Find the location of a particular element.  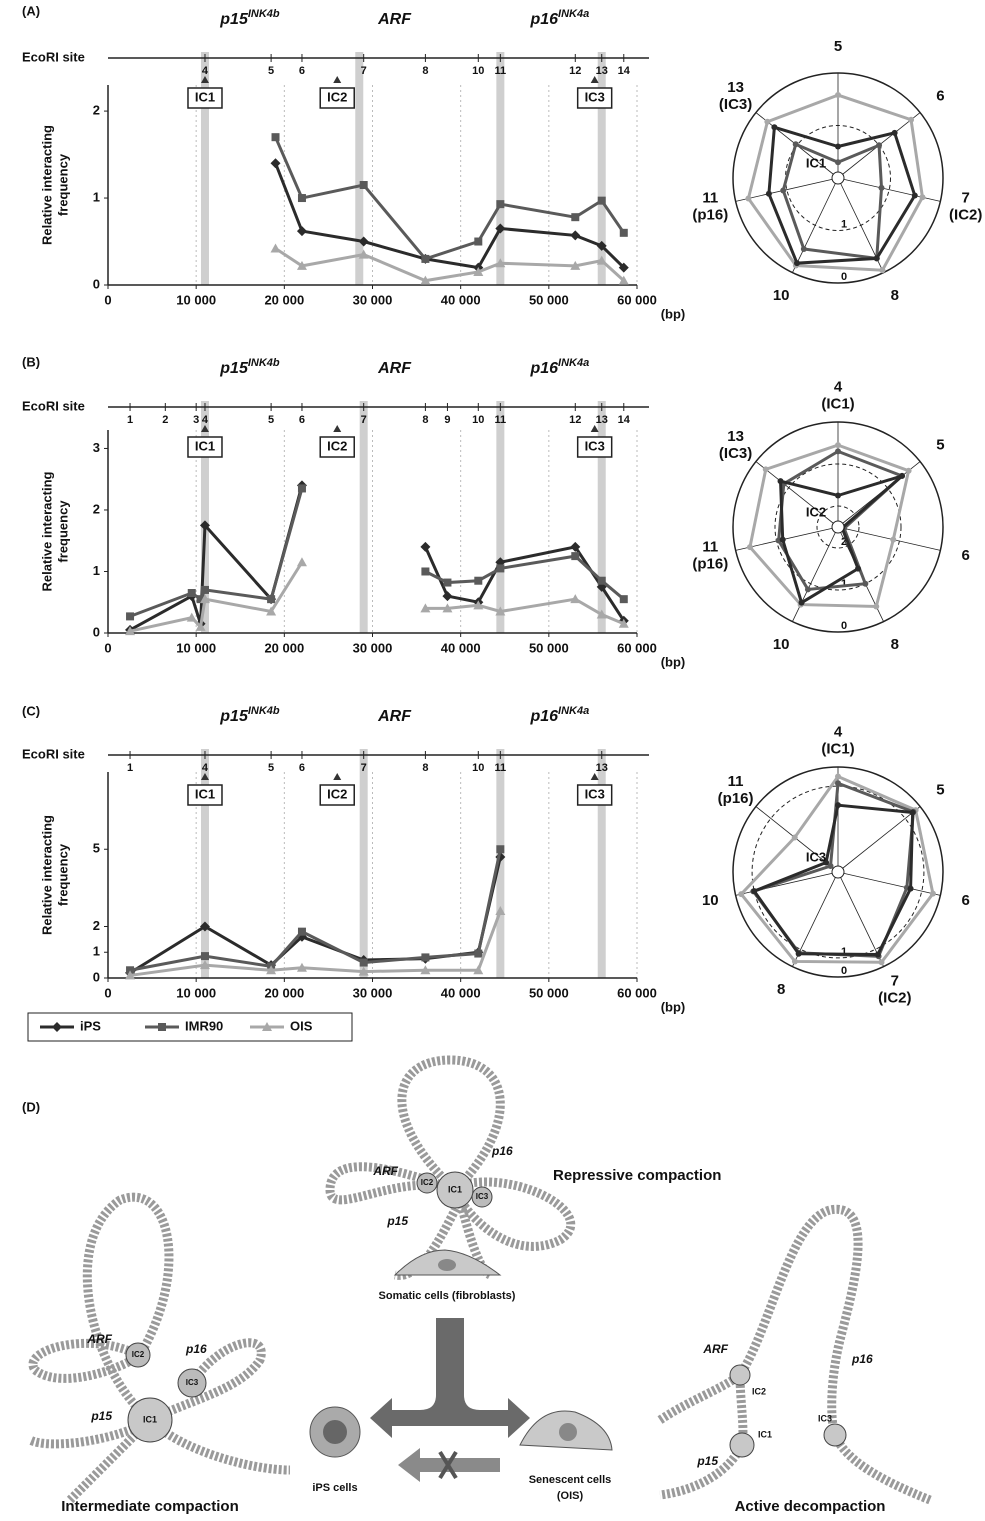

legend-label: iPS is located at coordinates (90, 1025).